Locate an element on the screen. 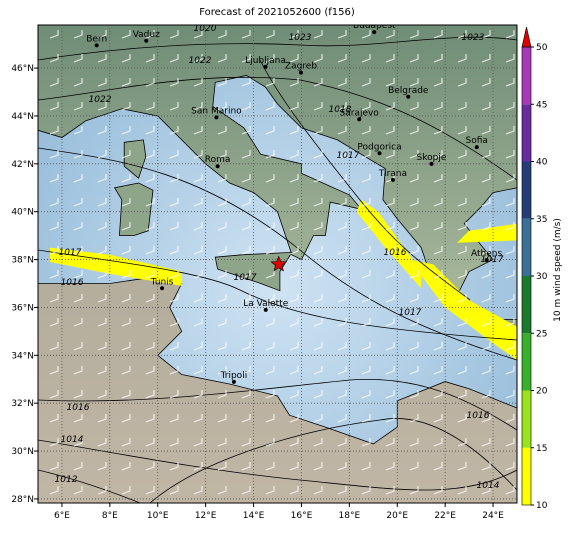 The width and height of the screenshot is (576, 533). city-label: Ljubljana is located at coordinates (265, 61).